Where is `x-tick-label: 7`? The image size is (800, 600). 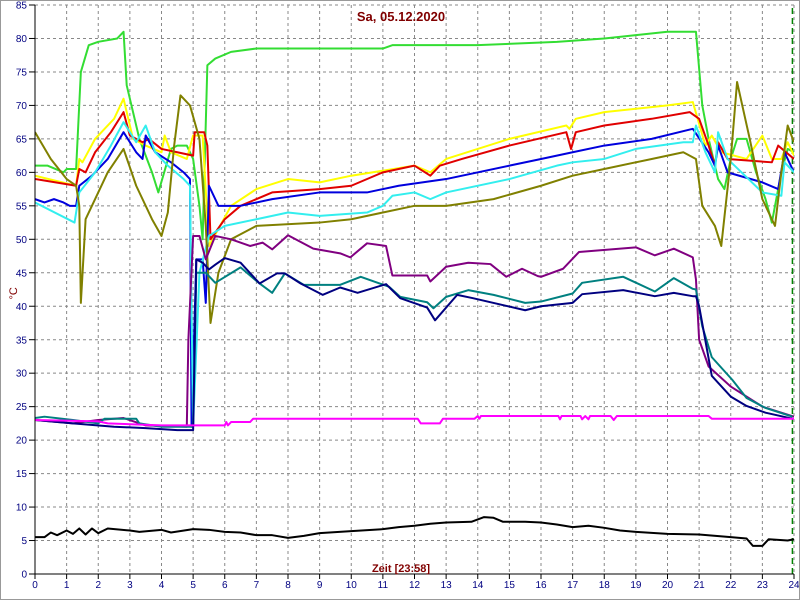 x-tick-label: 7 is located at coordinates (257, 586).